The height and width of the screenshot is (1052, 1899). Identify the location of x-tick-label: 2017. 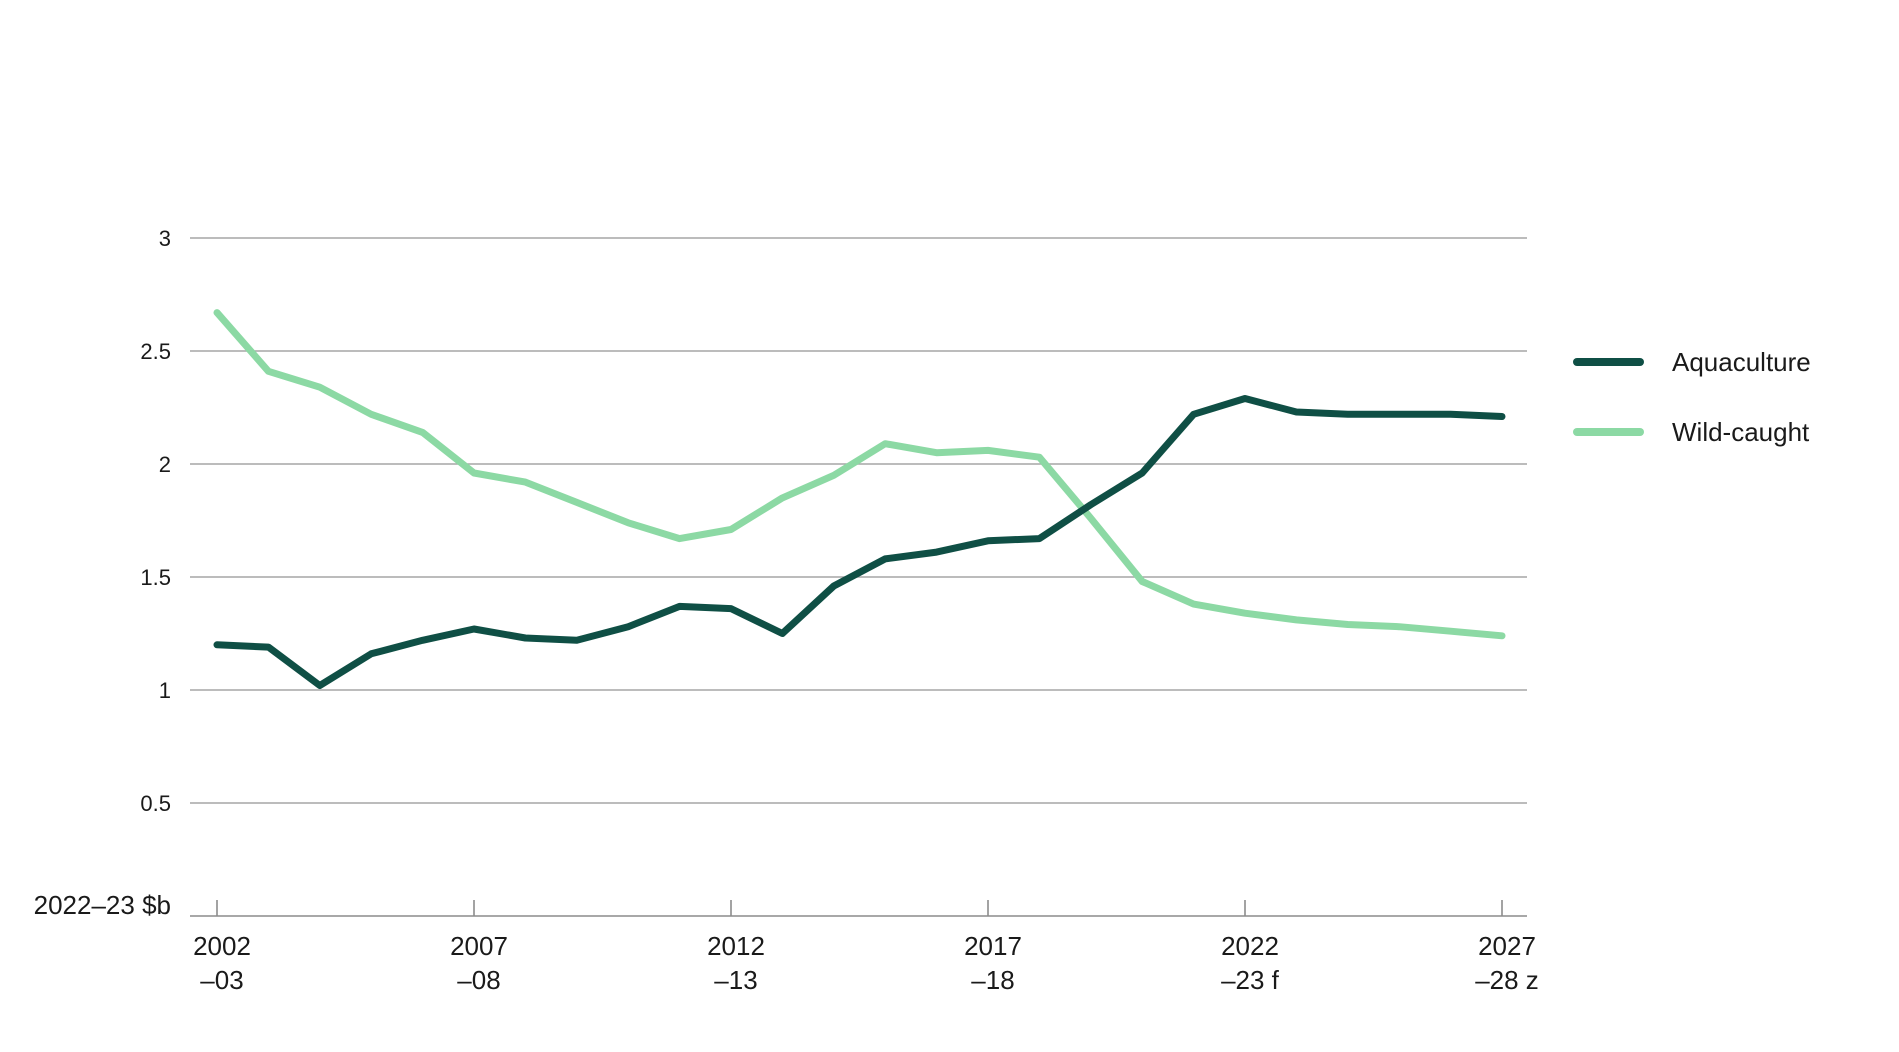
(993, 946).